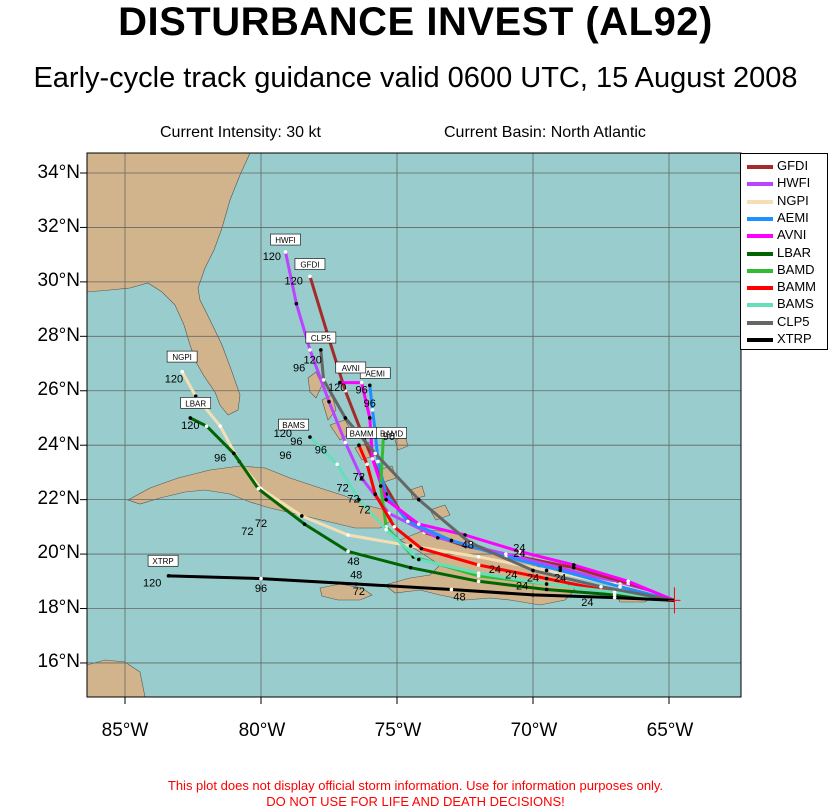  I want to click on chart-title: DISTURBANCE INVEST (AL92), so click(415, 22).